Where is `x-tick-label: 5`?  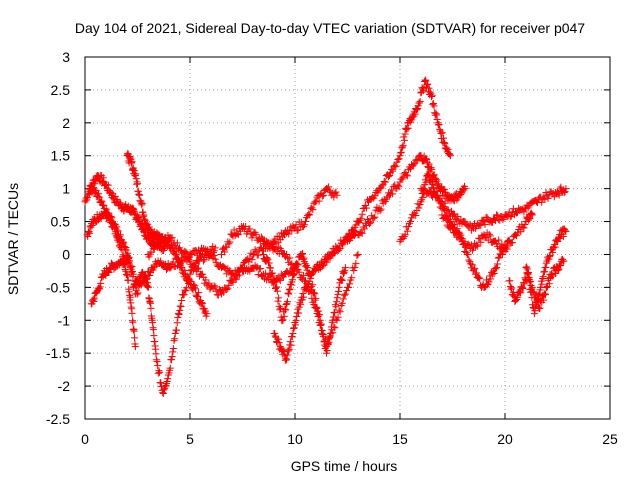 x-tick-label: 5 is located at coordinates (190, 439).